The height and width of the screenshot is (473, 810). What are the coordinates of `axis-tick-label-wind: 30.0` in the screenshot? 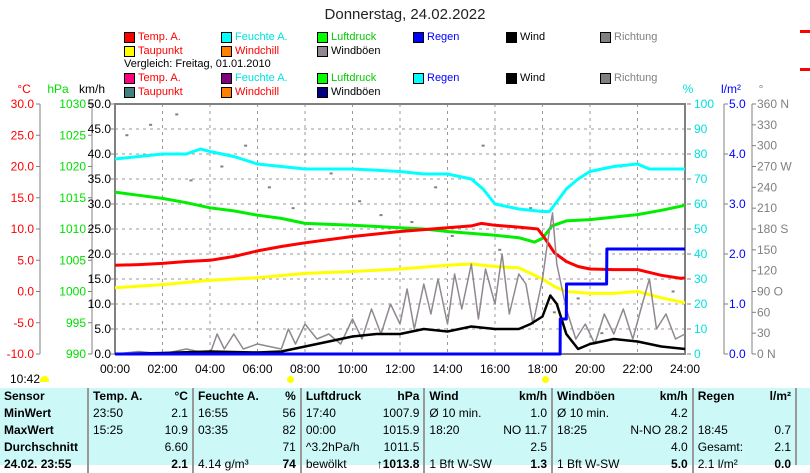 It's located at (100, 204).